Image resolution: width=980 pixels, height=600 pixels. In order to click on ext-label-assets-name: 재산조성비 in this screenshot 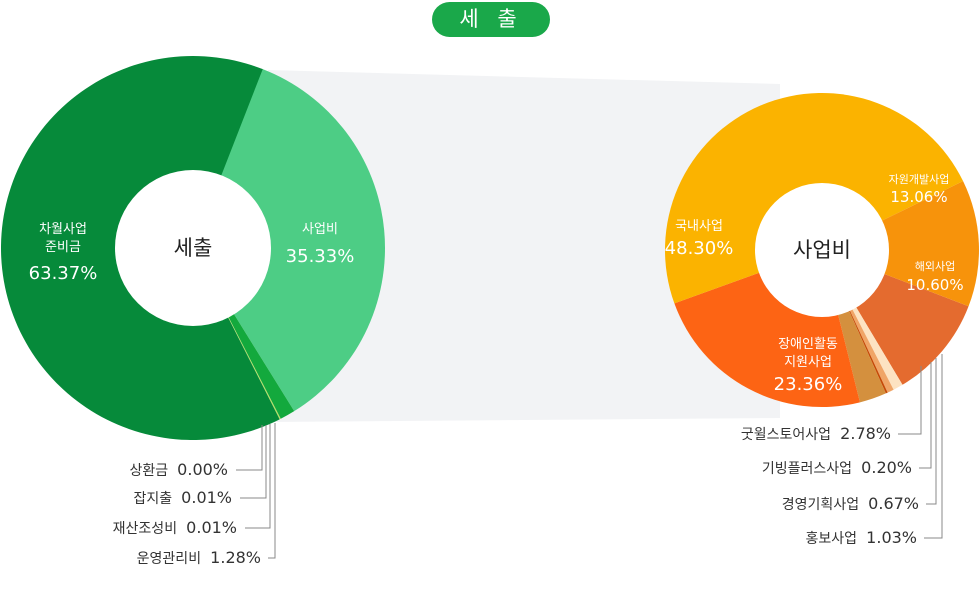, I will do `click(145, 529)`.